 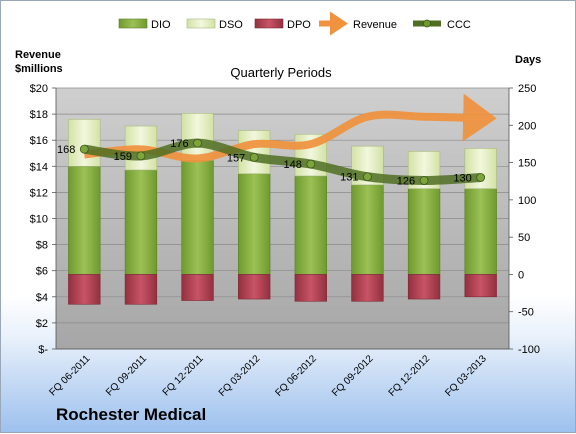 I want to click on legend-label-revenue: Revenue, so click(x=375, y=25).